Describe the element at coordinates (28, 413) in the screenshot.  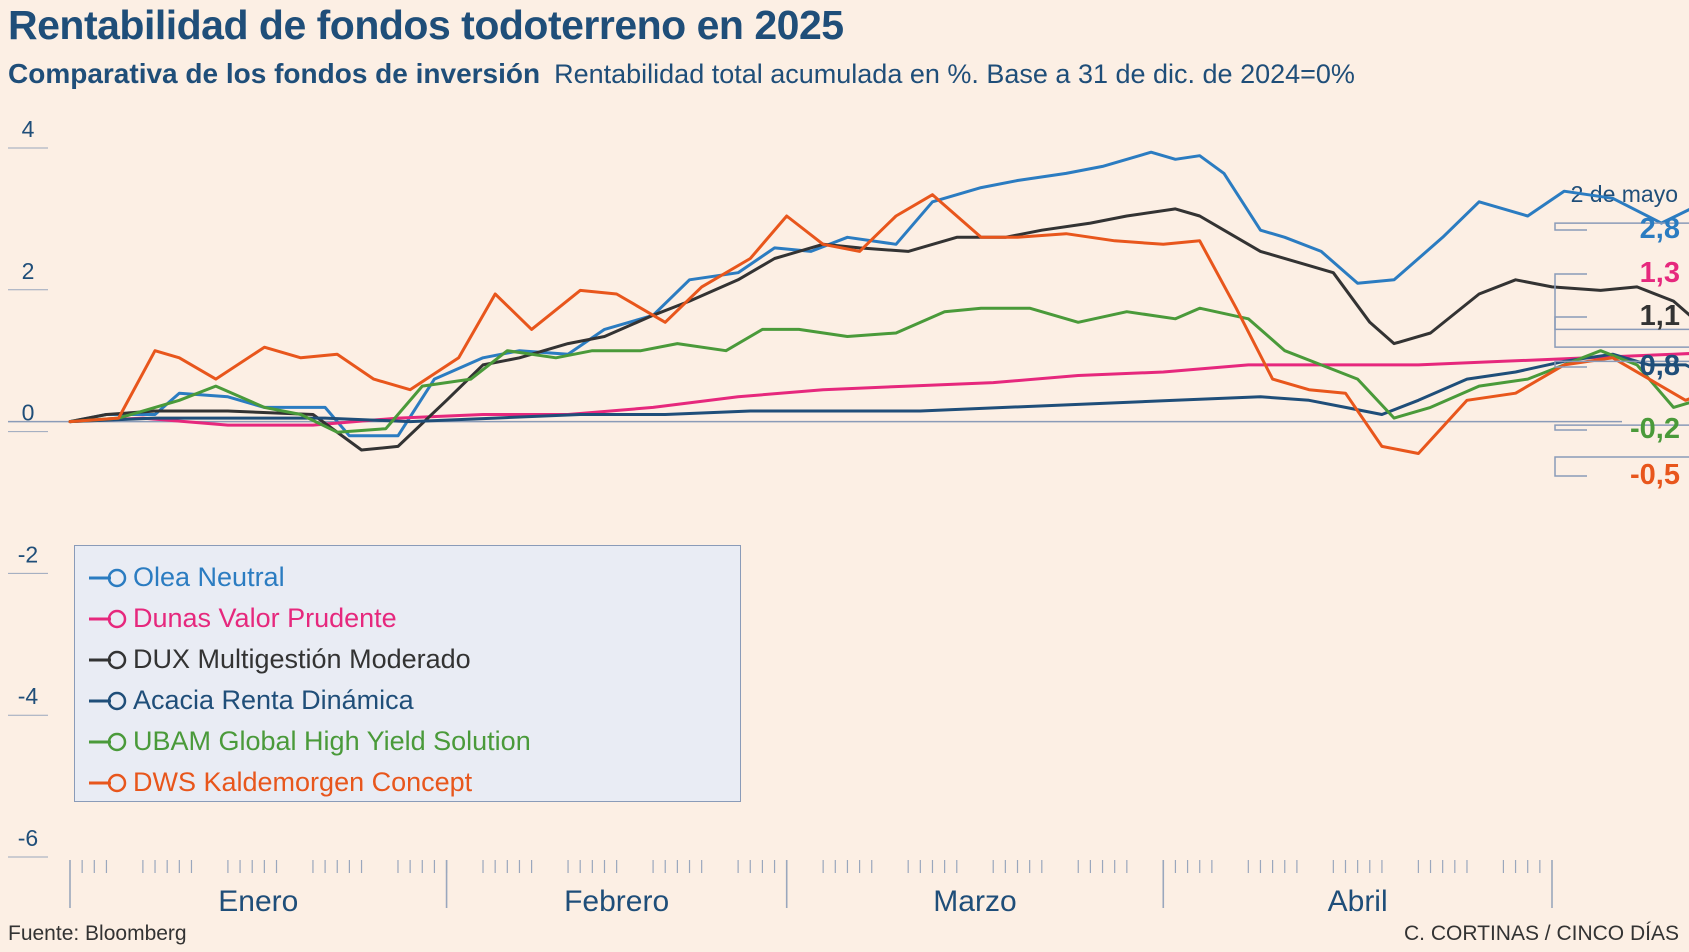
I see `y-tick-label: 0` at that location.